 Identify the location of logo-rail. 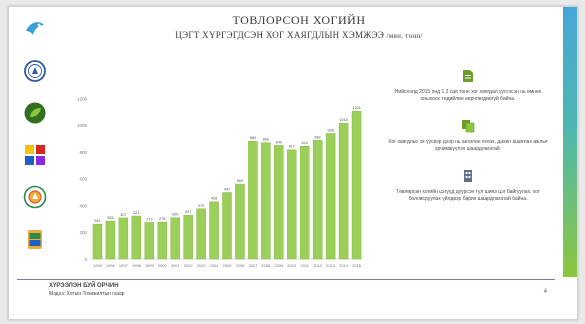
(35, 148).